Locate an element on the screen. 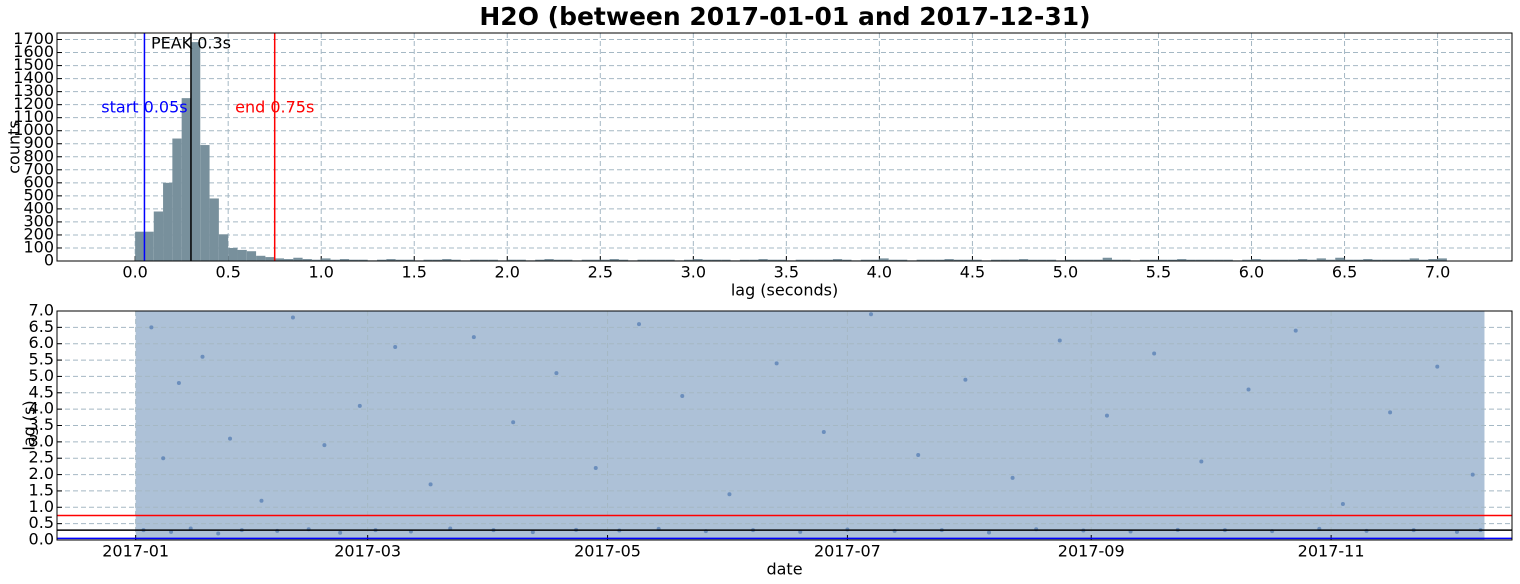 The width and height of the screenshot is (1520, 584). x-tick-label: 4.5 is located at coordinates (972, 272).